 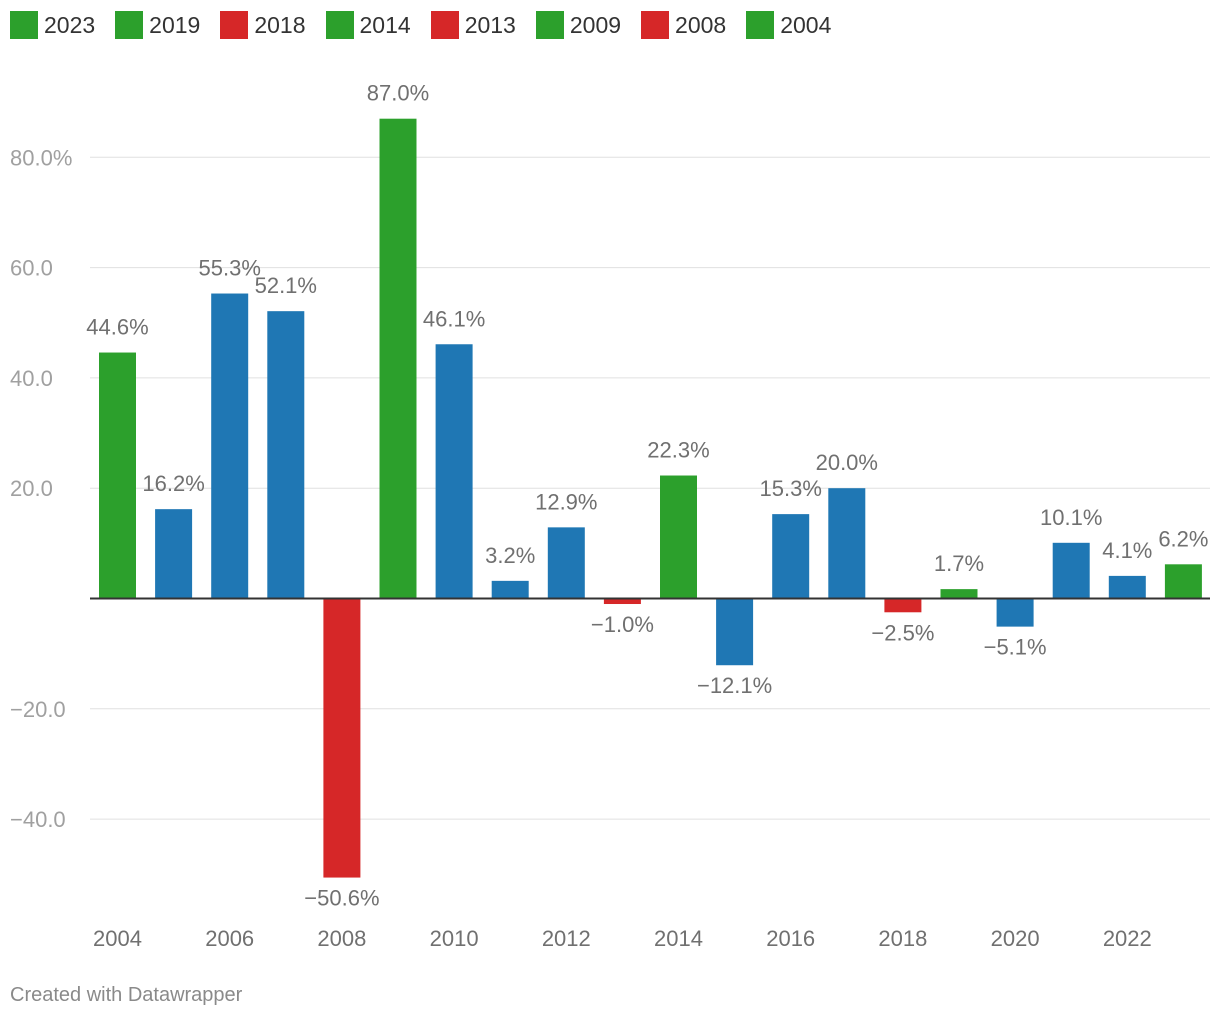 I want to click on y-tick-label: −20.0, so click(x=38, y=709).